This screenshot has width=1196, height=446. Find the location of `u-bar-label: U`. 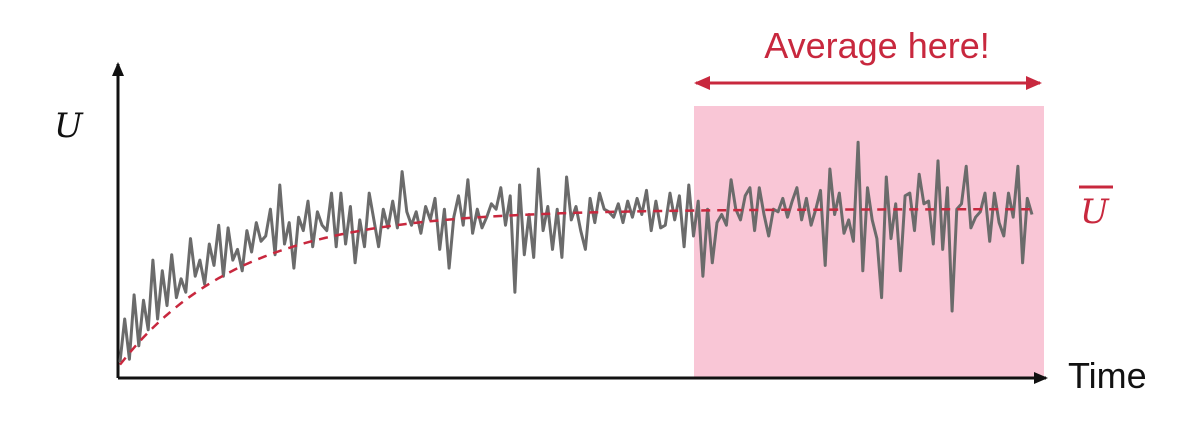

u-bar-label: U is located at coordinates (1095, 212).